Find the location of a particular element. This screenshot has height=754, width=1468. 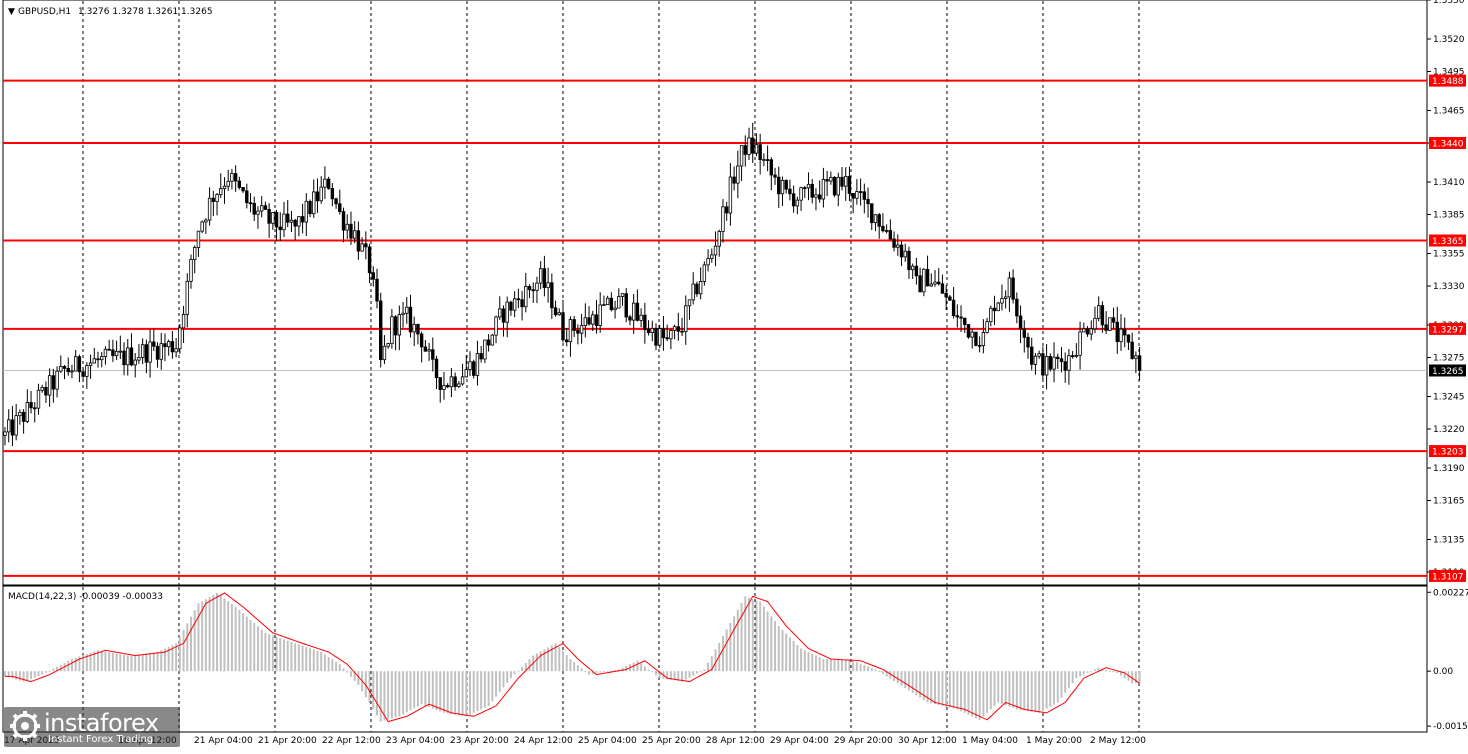

level-label: 1.3365 is located at coordinates (1448, 242).